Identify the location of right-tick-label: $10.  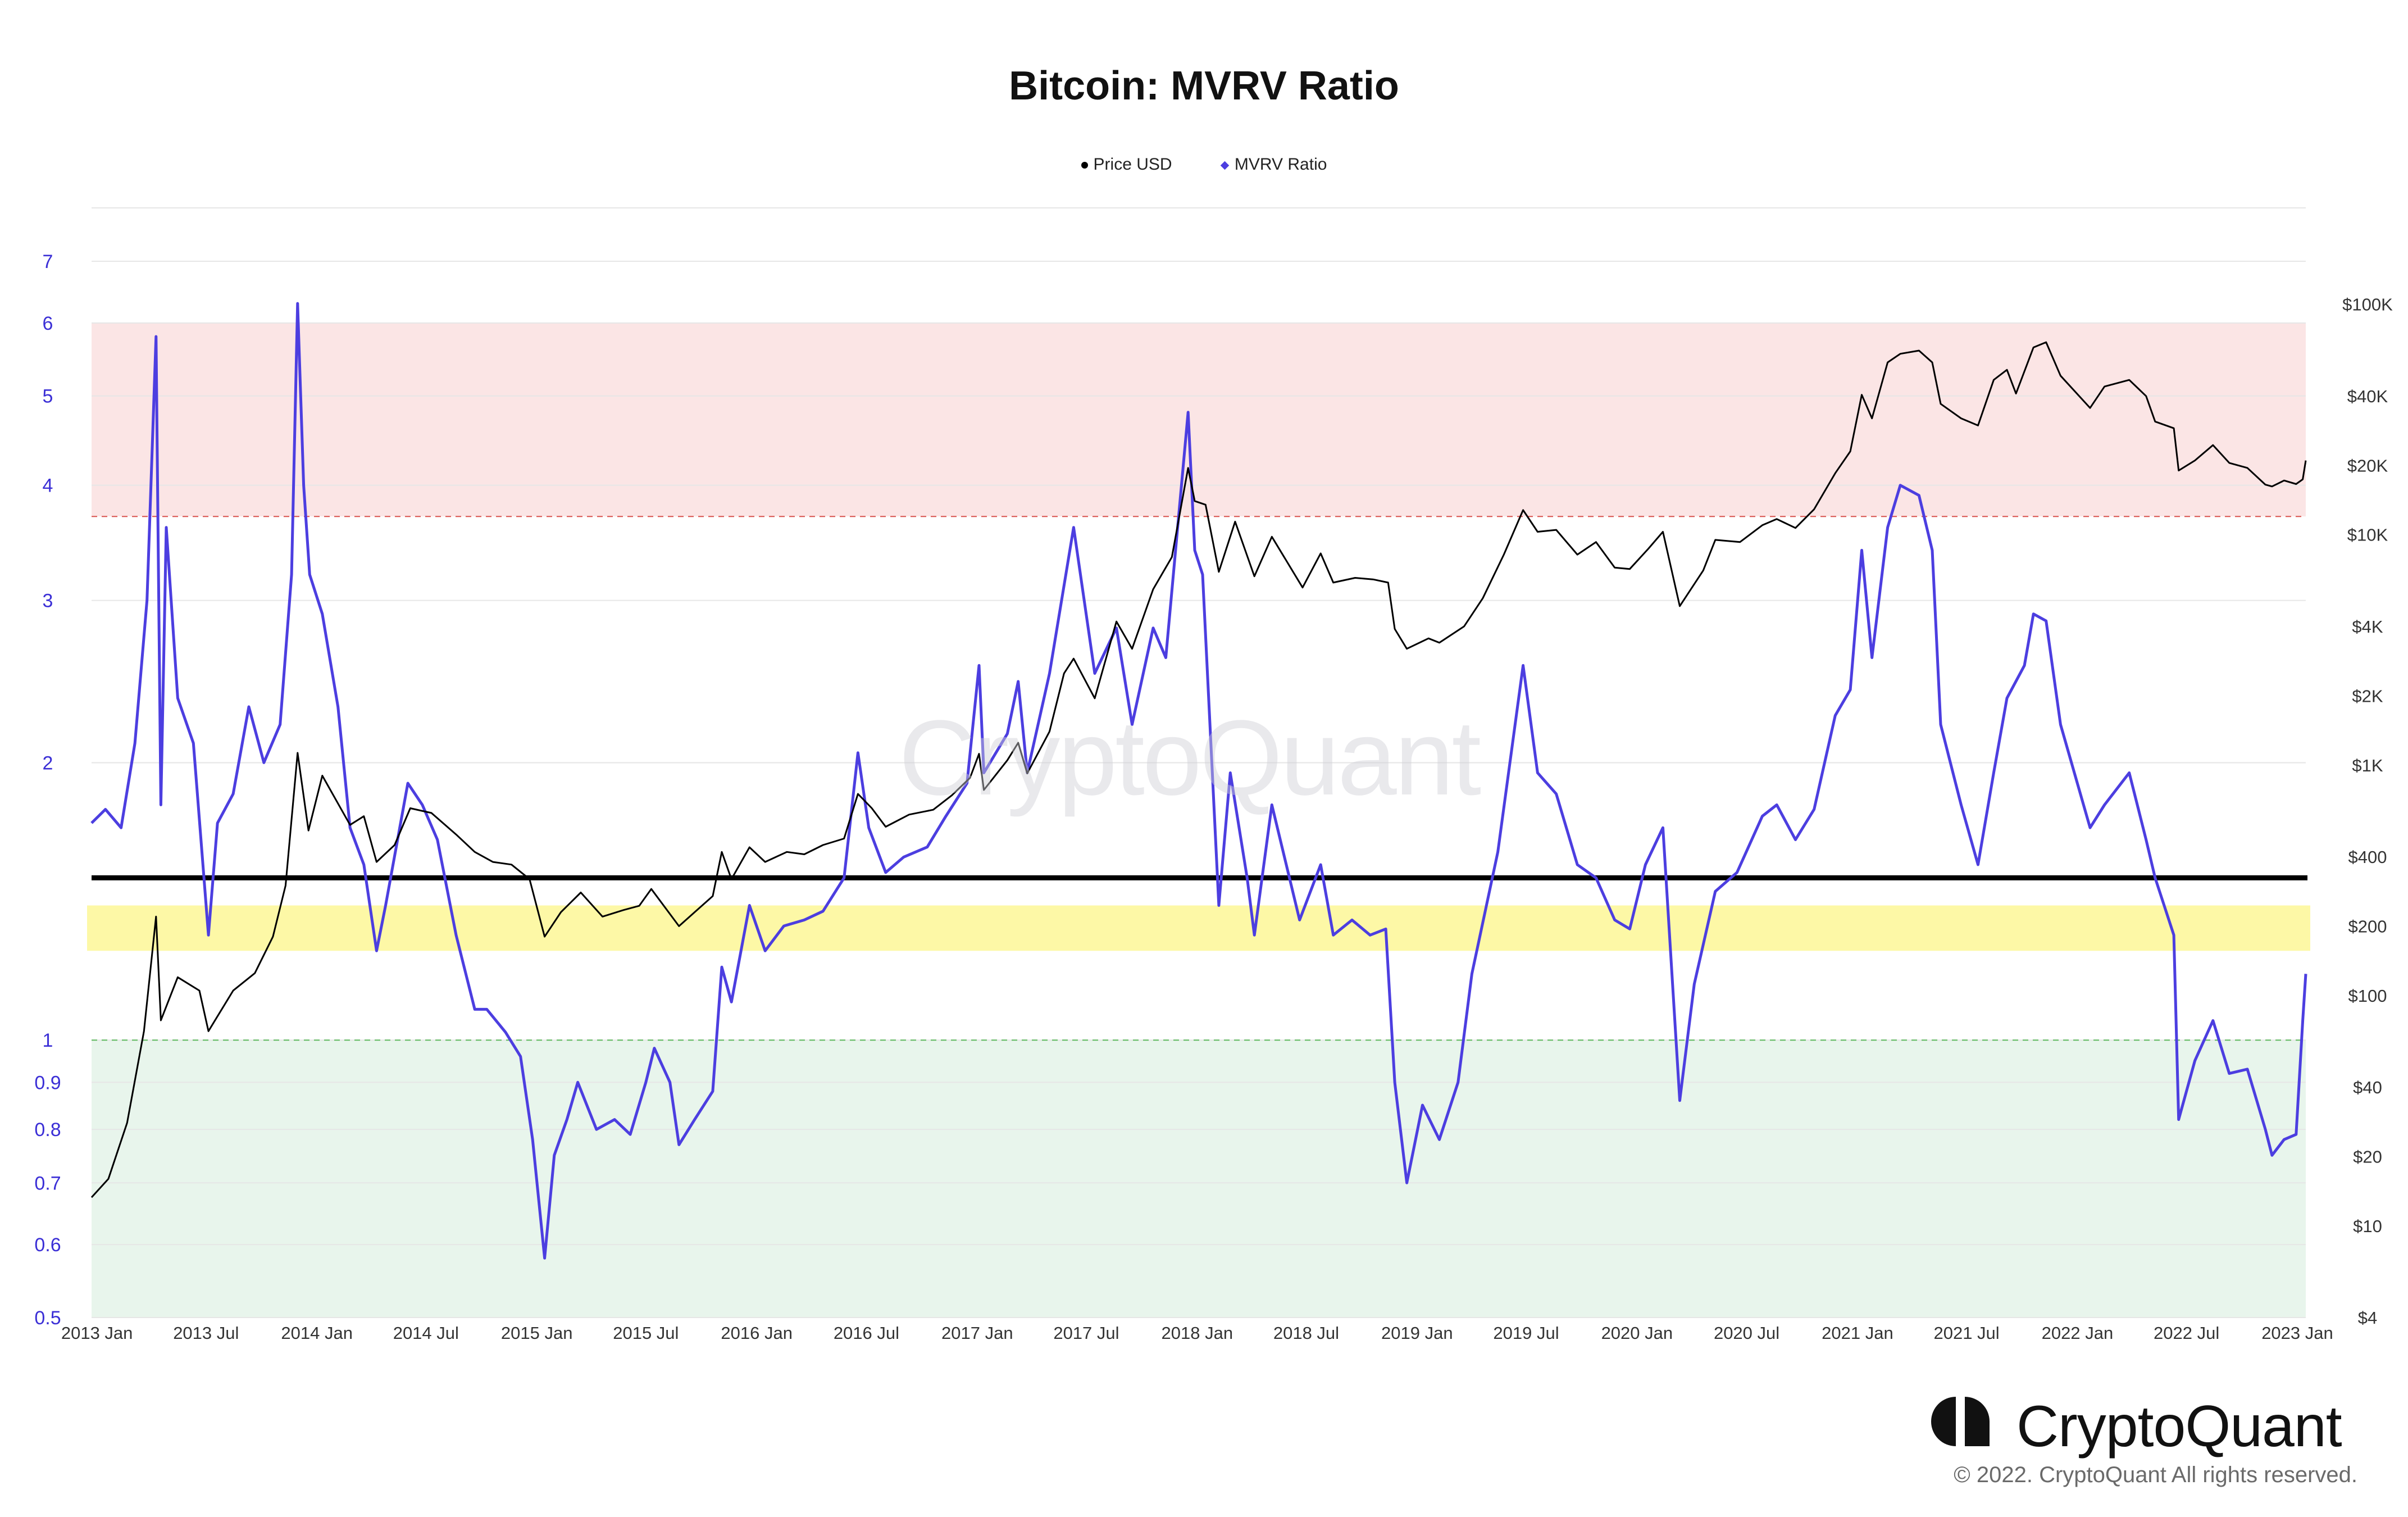
(2367, 1226).